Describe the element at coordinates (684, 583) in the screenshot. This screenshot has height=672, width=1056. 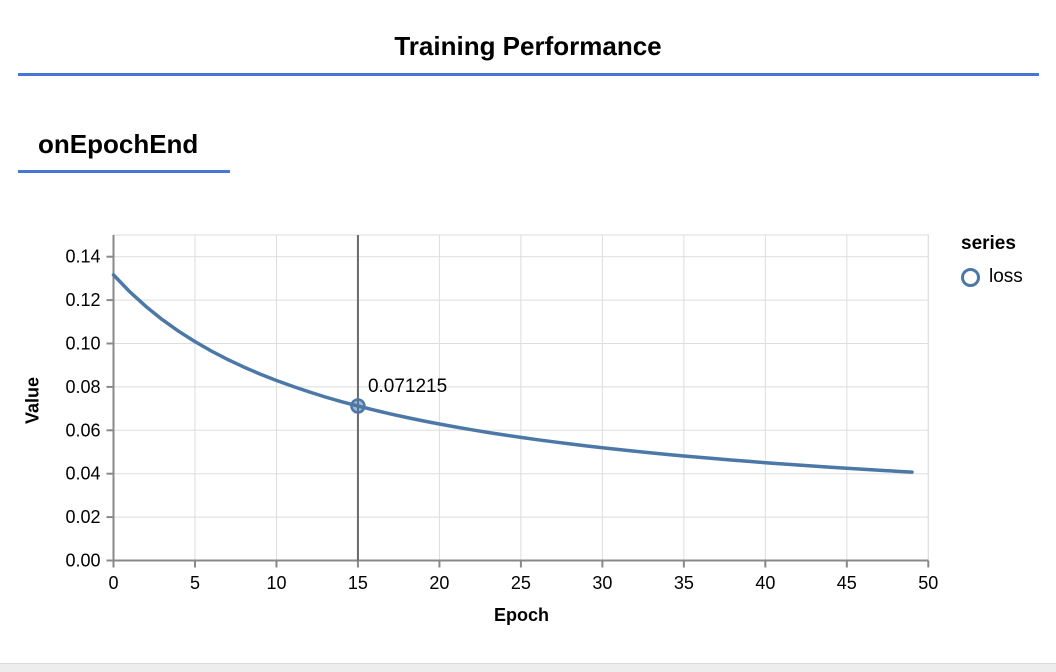
I see `x-tick-label: 35` at that location.